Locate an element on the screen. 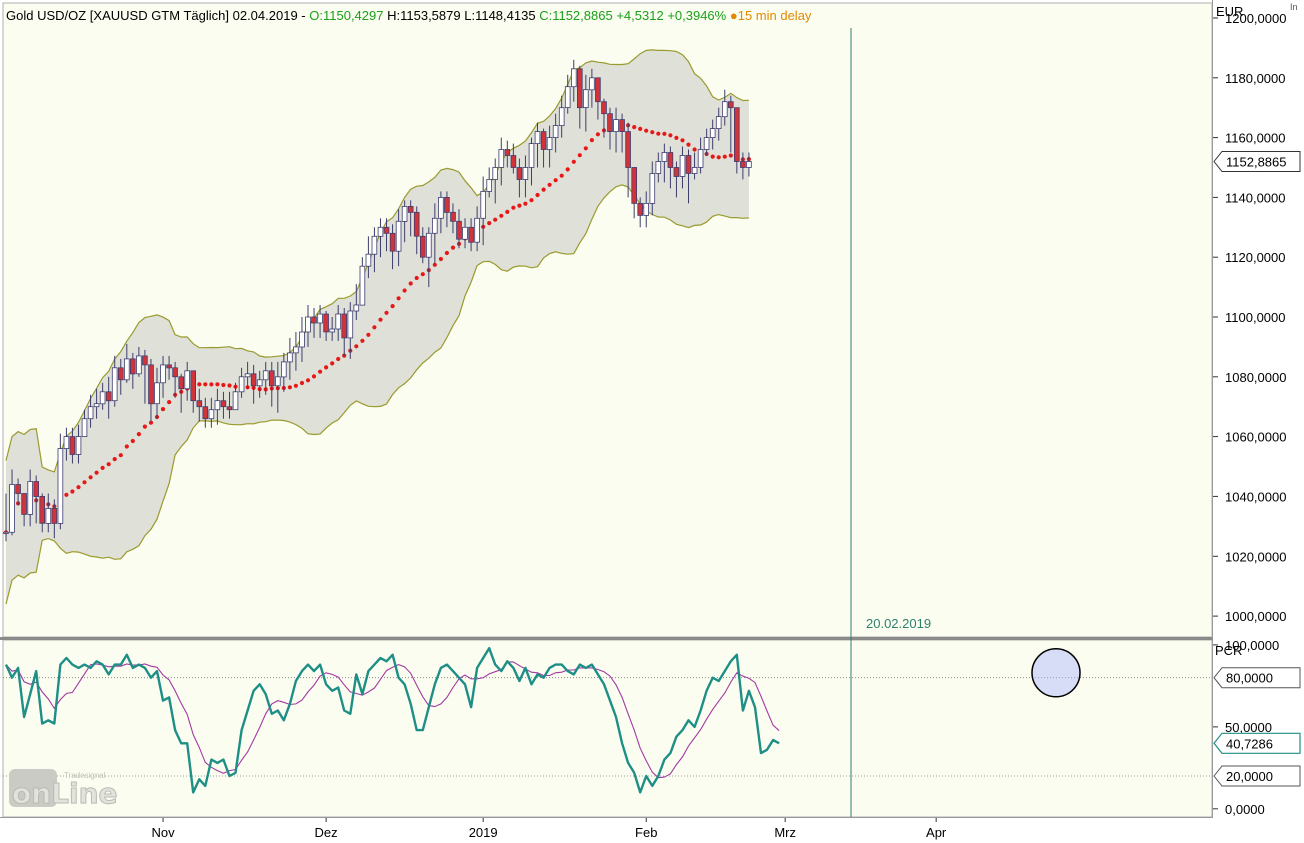  pcr-last-box is located at coordinates (1257, 743).